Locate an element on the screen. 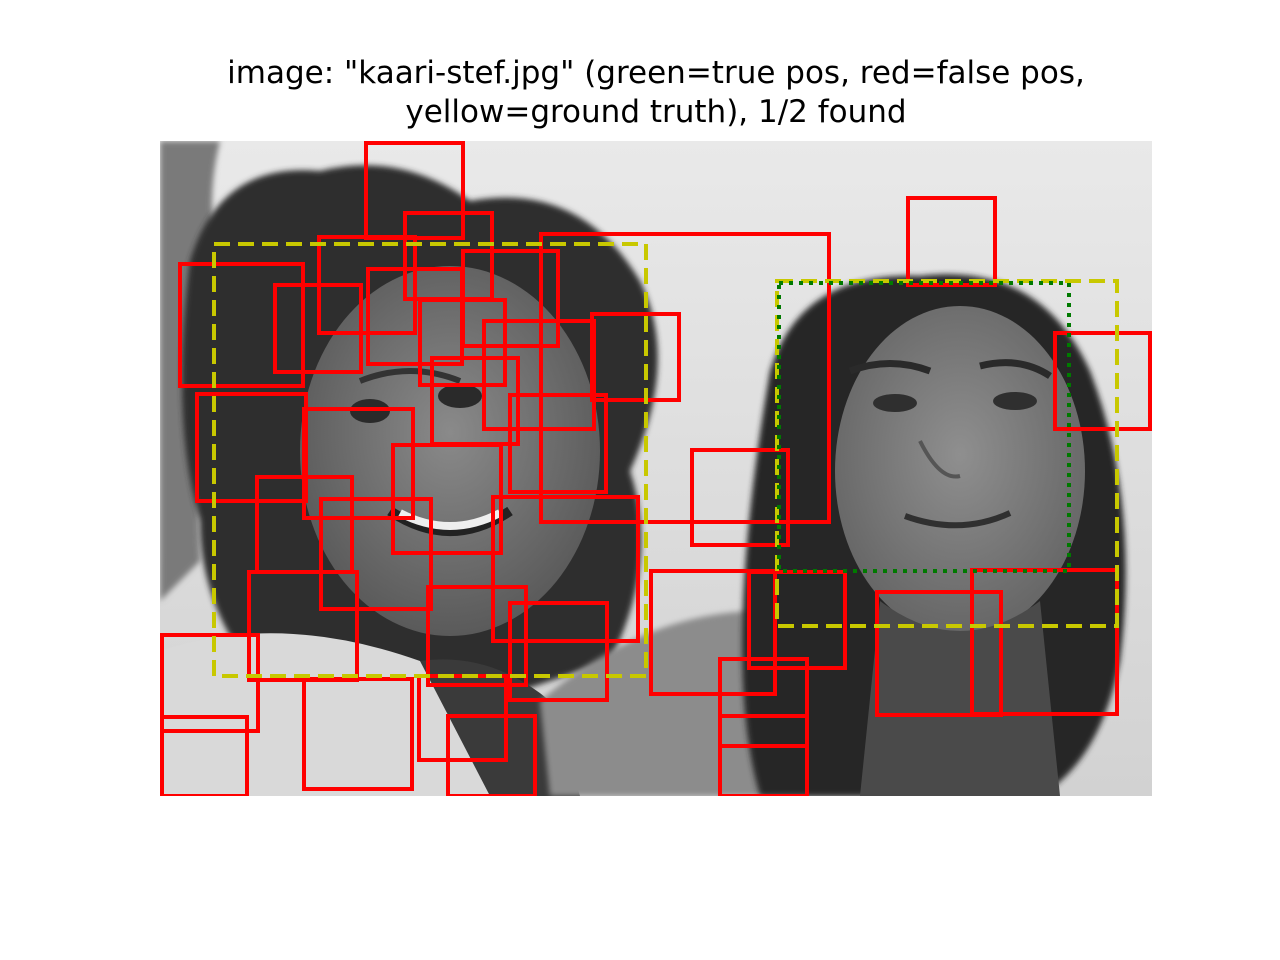 The height and width of the screenshot is (960, 1280). true-positive-boxes is located at coordinates (924, 427).